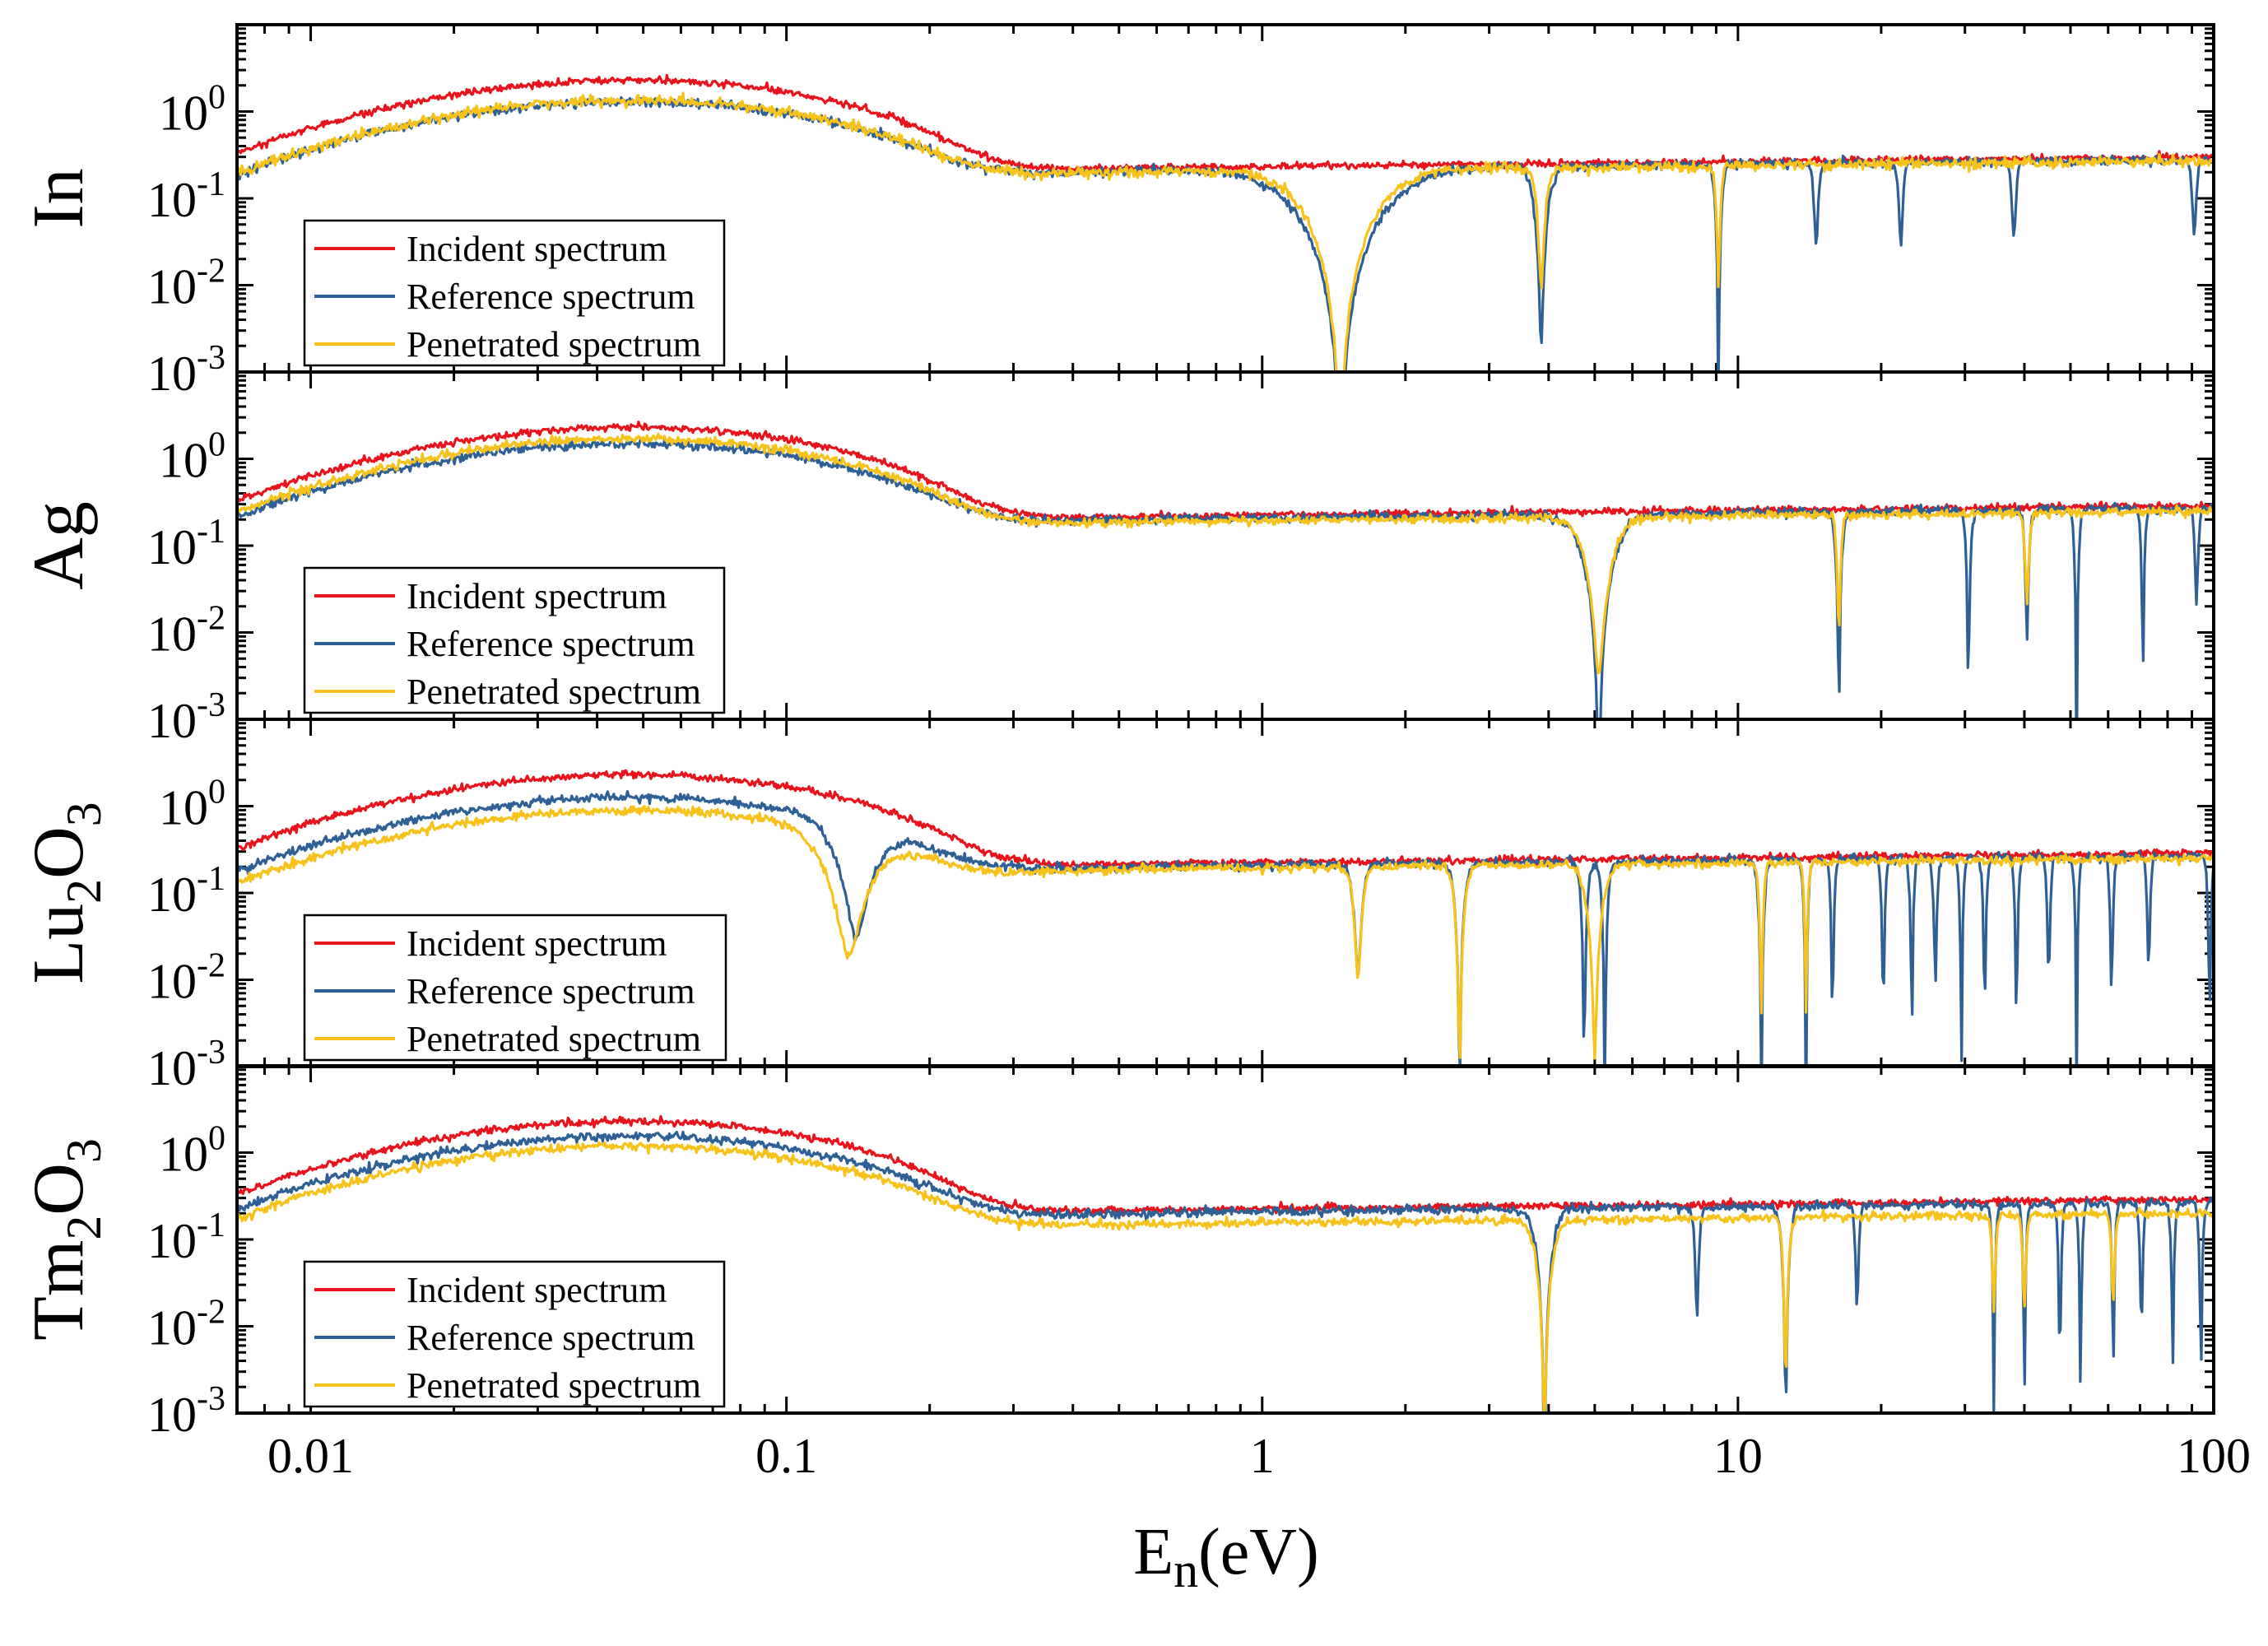  I want to click on x-tick-label: 0.01, so click(311, 1456).